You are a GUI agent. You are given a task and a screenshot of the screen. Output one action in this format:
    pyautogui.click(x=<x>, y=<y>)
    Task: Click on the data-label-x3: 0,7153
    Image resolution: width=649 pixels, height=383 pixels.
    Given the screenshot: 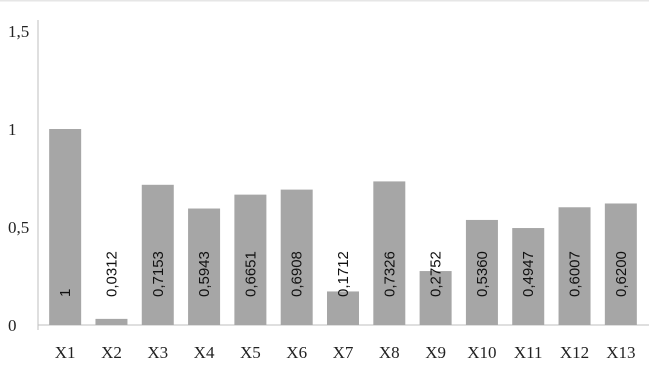 What is the action you would take?
    pyautogui.click(x=158, y=274)
    